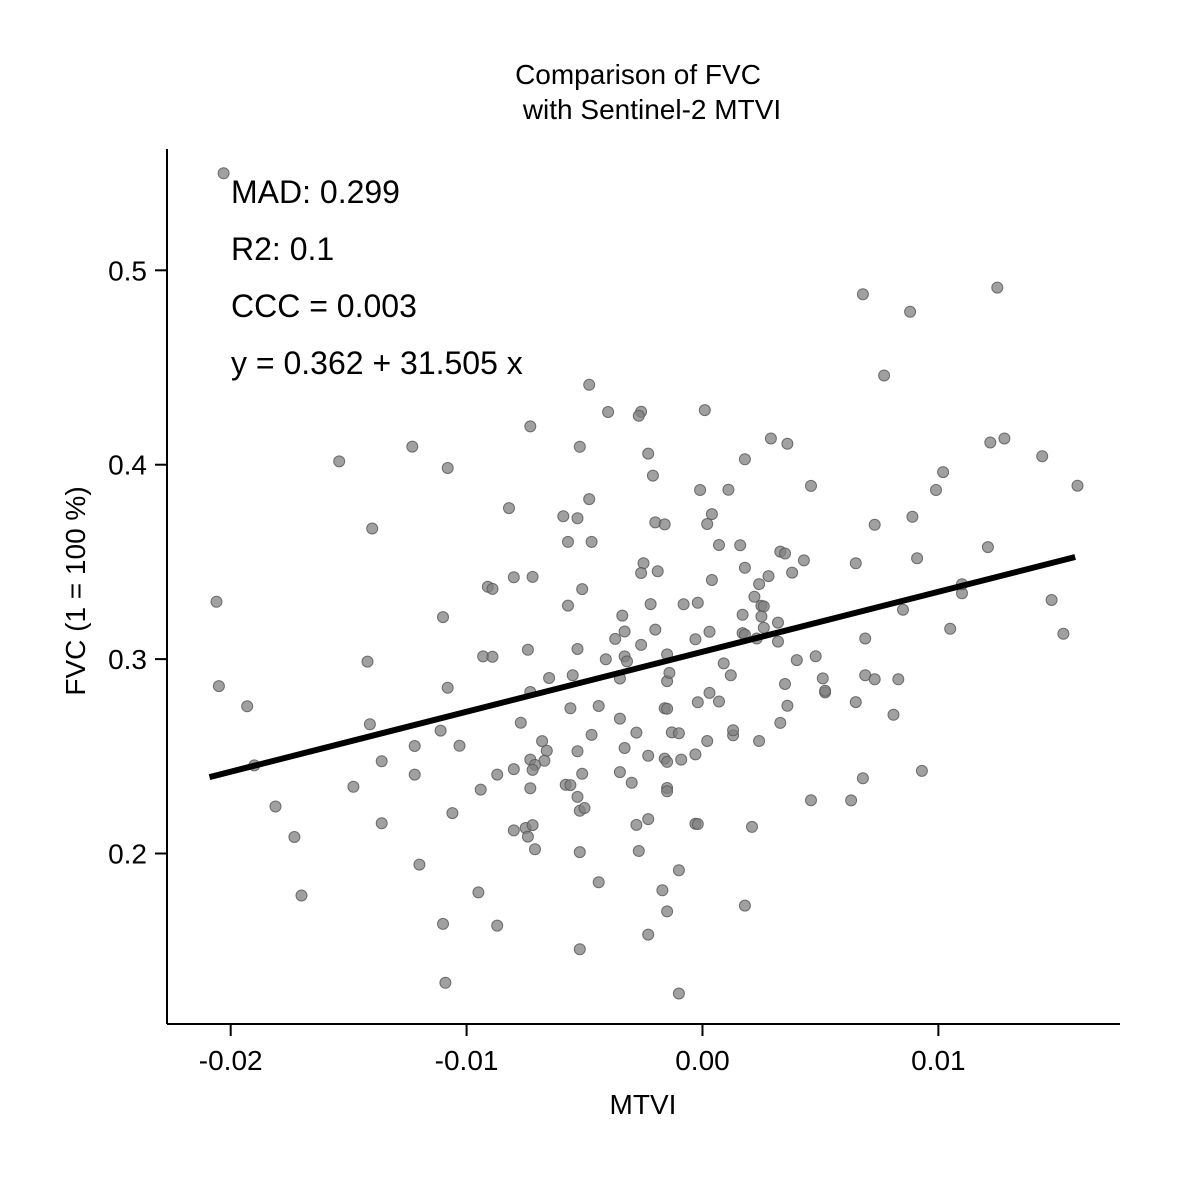 This screenshot has width=1181, height=1181. Describe the element at coordinates (127, 270) in the screenshot. I see `y-tick-label: 0.5` at that location.